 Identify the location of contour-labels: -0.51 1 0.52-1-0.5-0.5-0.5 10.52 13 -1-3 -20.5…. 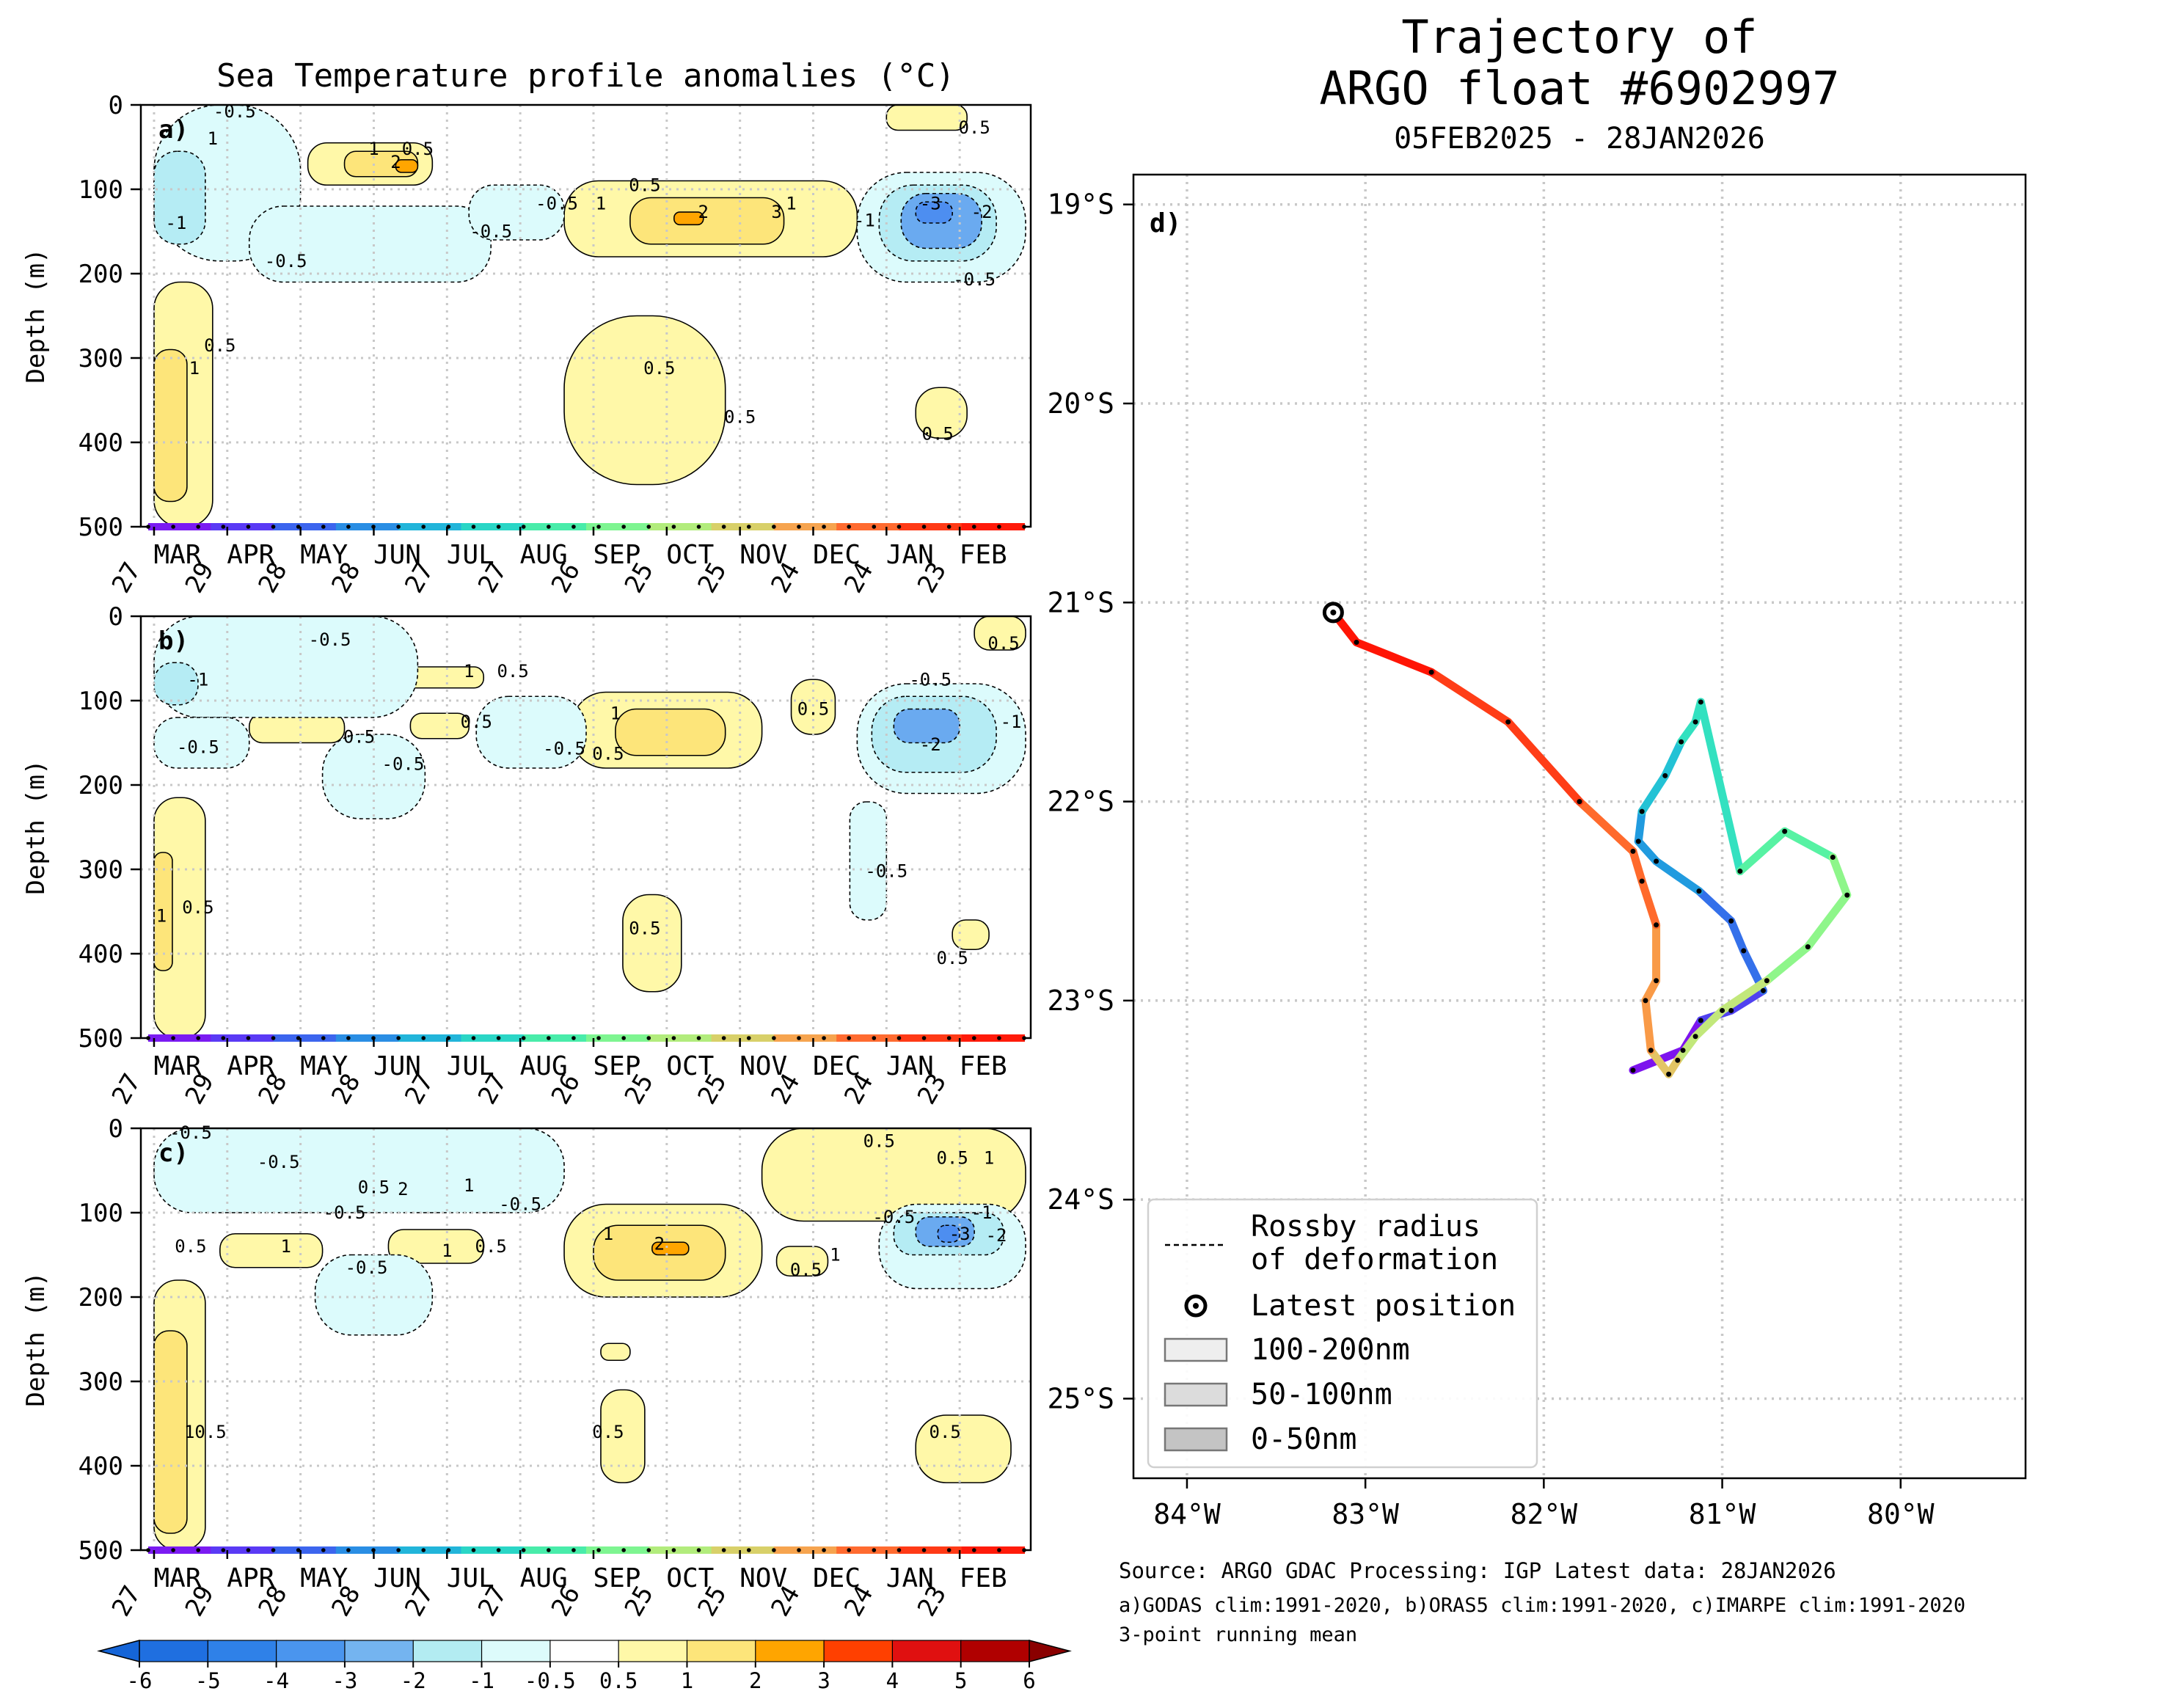
(581, 272).